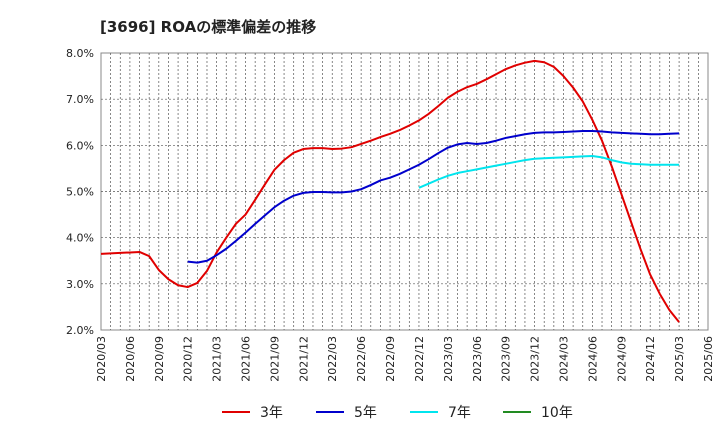 Image resolution: width=720 pixels, height=440 pixels. I want to click on y-tick-label: 2.0%, so click(80, 330).